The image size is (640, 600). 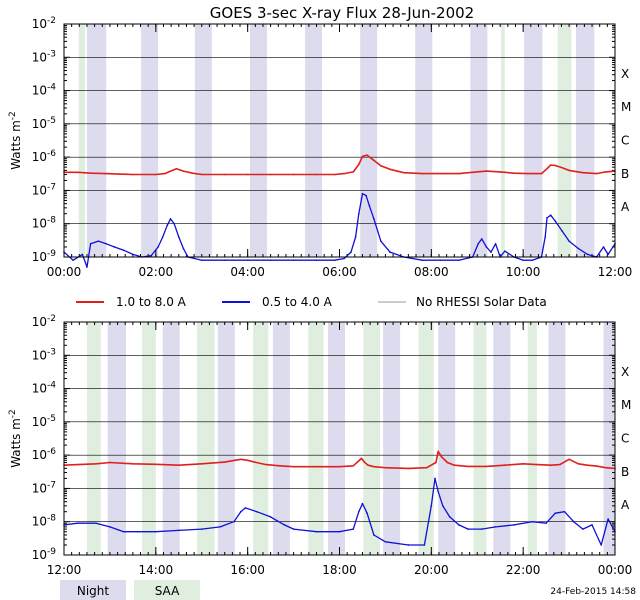 What do you see at coordinates (625, 472) in the screenshot?
I see `flare-class-label: B` at bounding box center [625, 472].